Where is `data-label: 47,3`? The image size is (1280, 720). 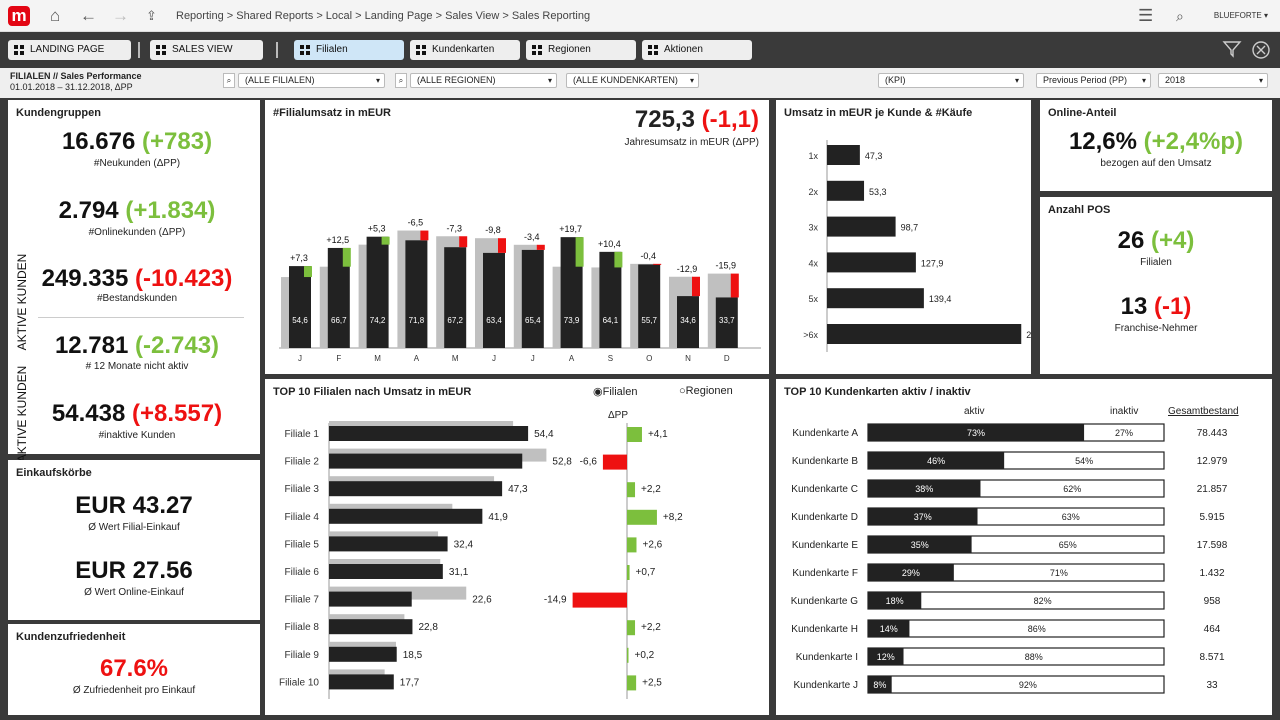
data-label: 47,3 is located at coordinates (874, 156).